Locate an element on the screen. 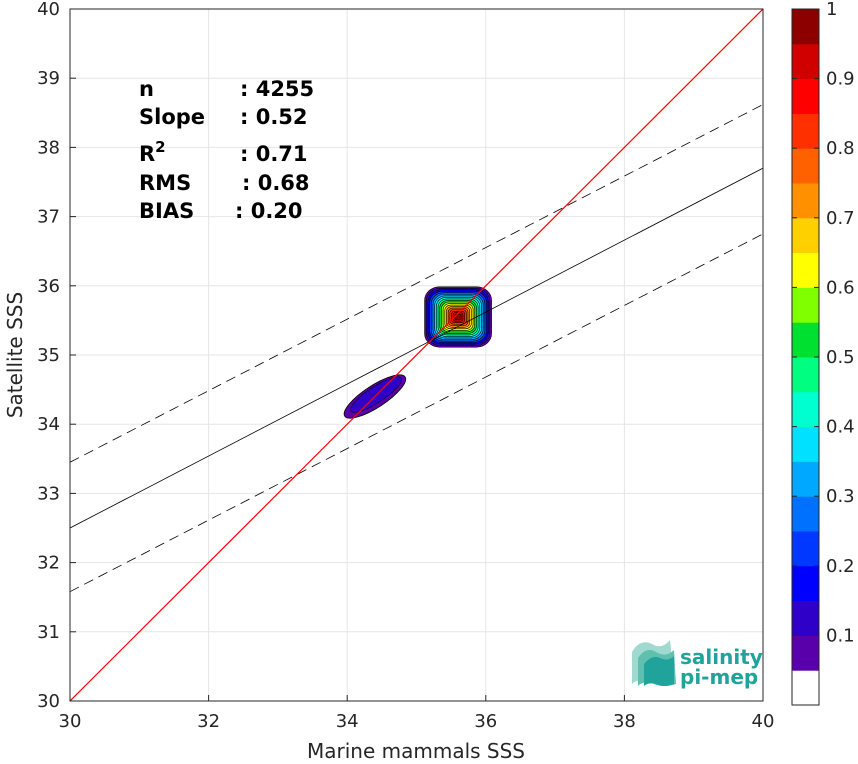 The width and height of the screenshot is (858, 764). density-clusters is located at coordinates (417, 352).